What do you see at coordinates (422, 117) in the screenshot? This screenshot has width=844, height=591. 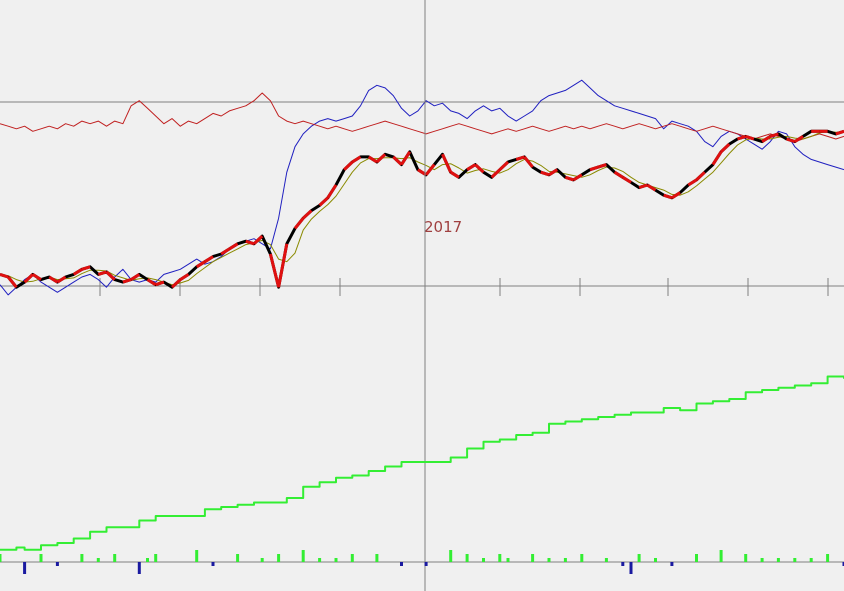 I see `indicator-red-line` at bounding box center [422, 117].